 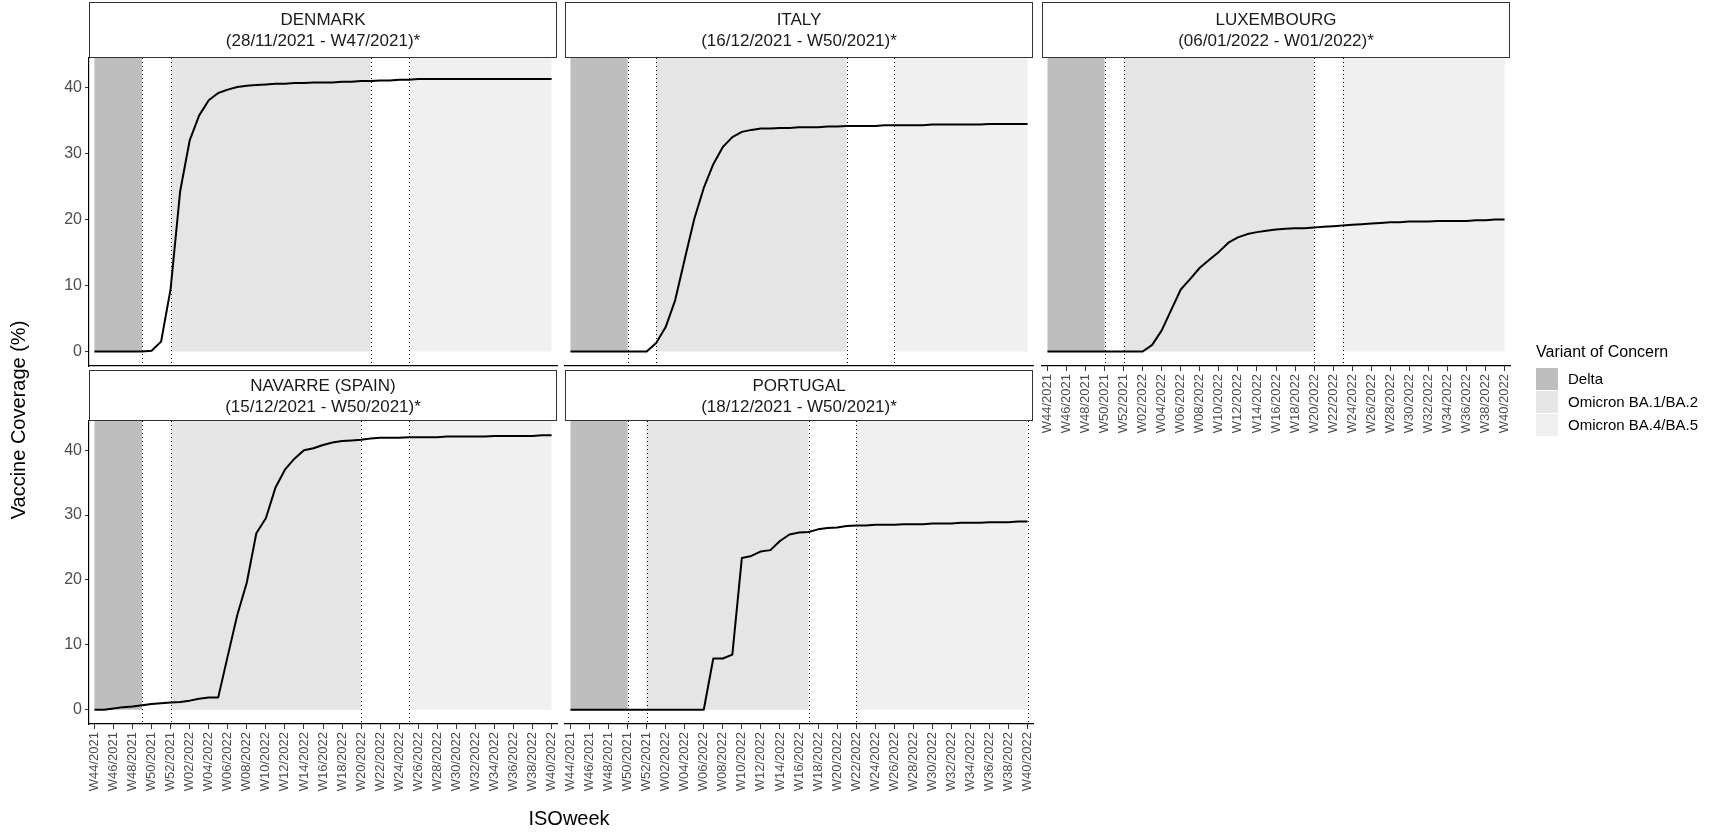 I want to click on x-axis-title: ISOweek, so click(x=569, y=818).